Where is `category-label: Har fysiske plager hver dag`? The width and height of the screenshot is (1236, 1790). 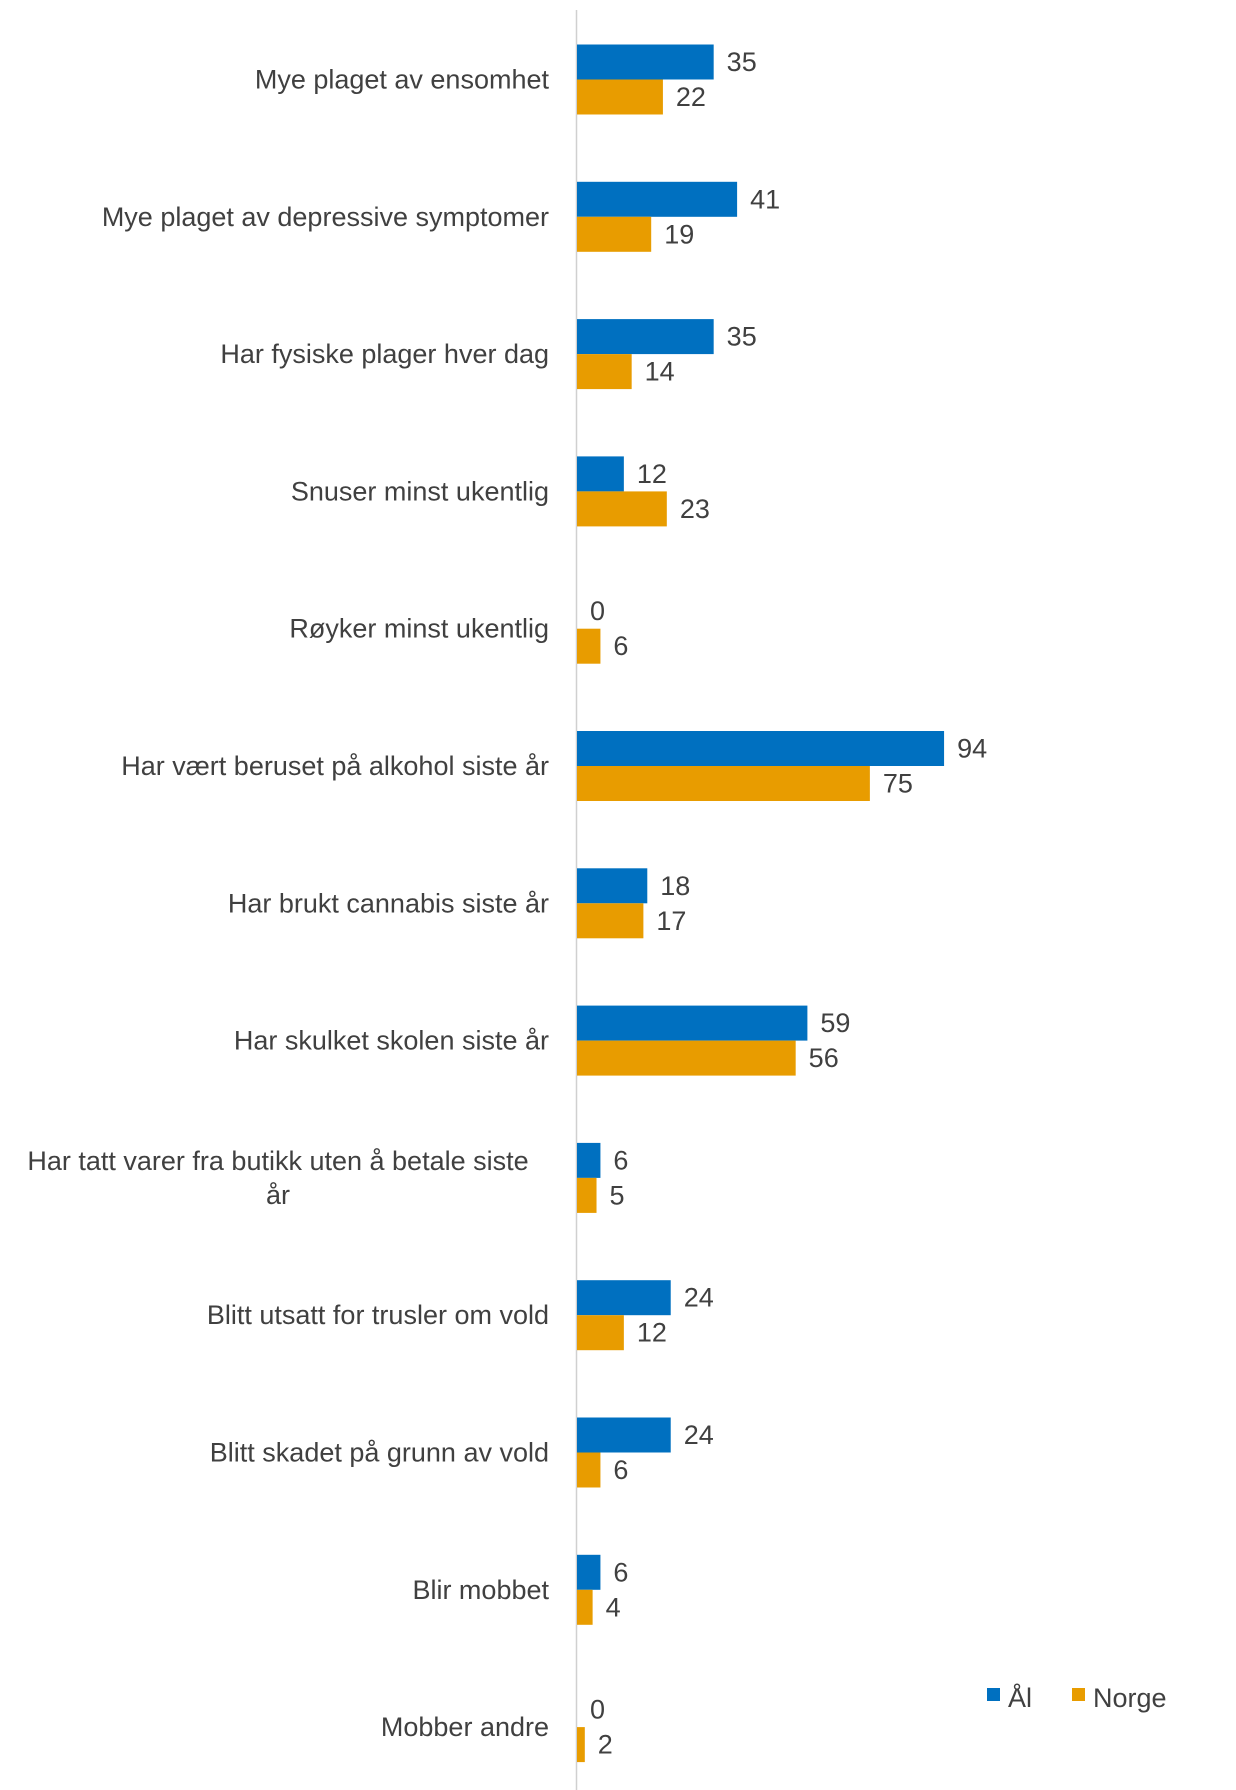
category-label: Har fysiske plager hver dag is located at coordinates (384, 354).